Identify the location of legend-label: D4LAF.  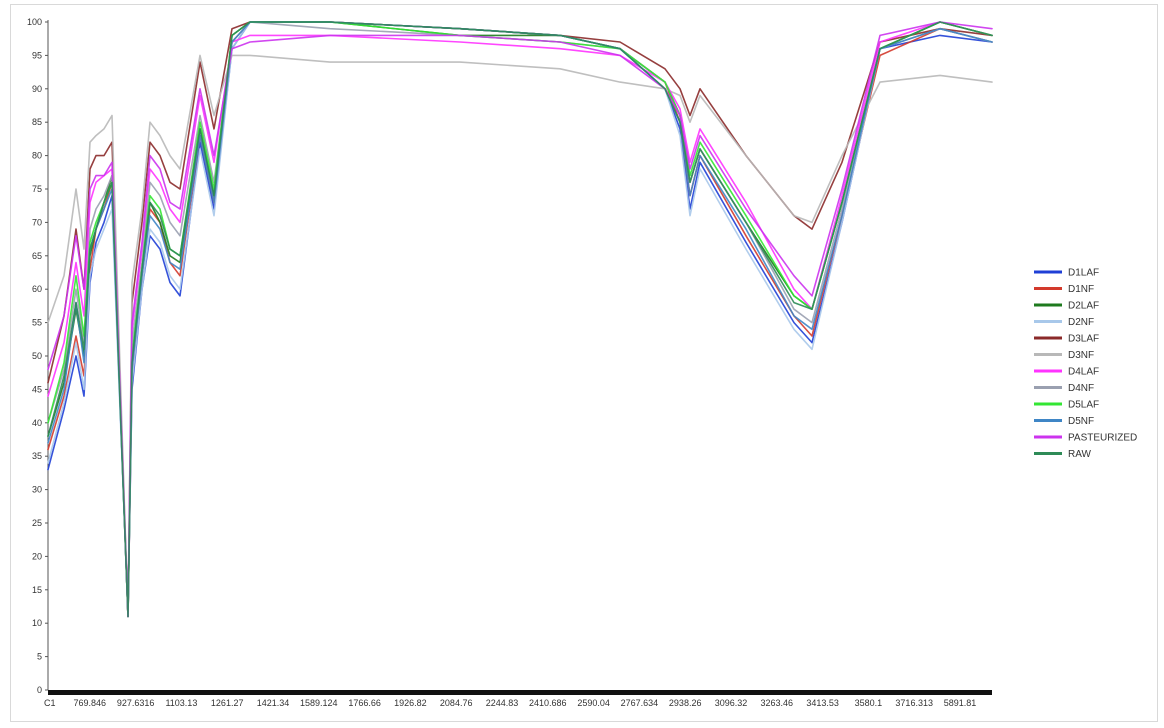
(1083, 372).